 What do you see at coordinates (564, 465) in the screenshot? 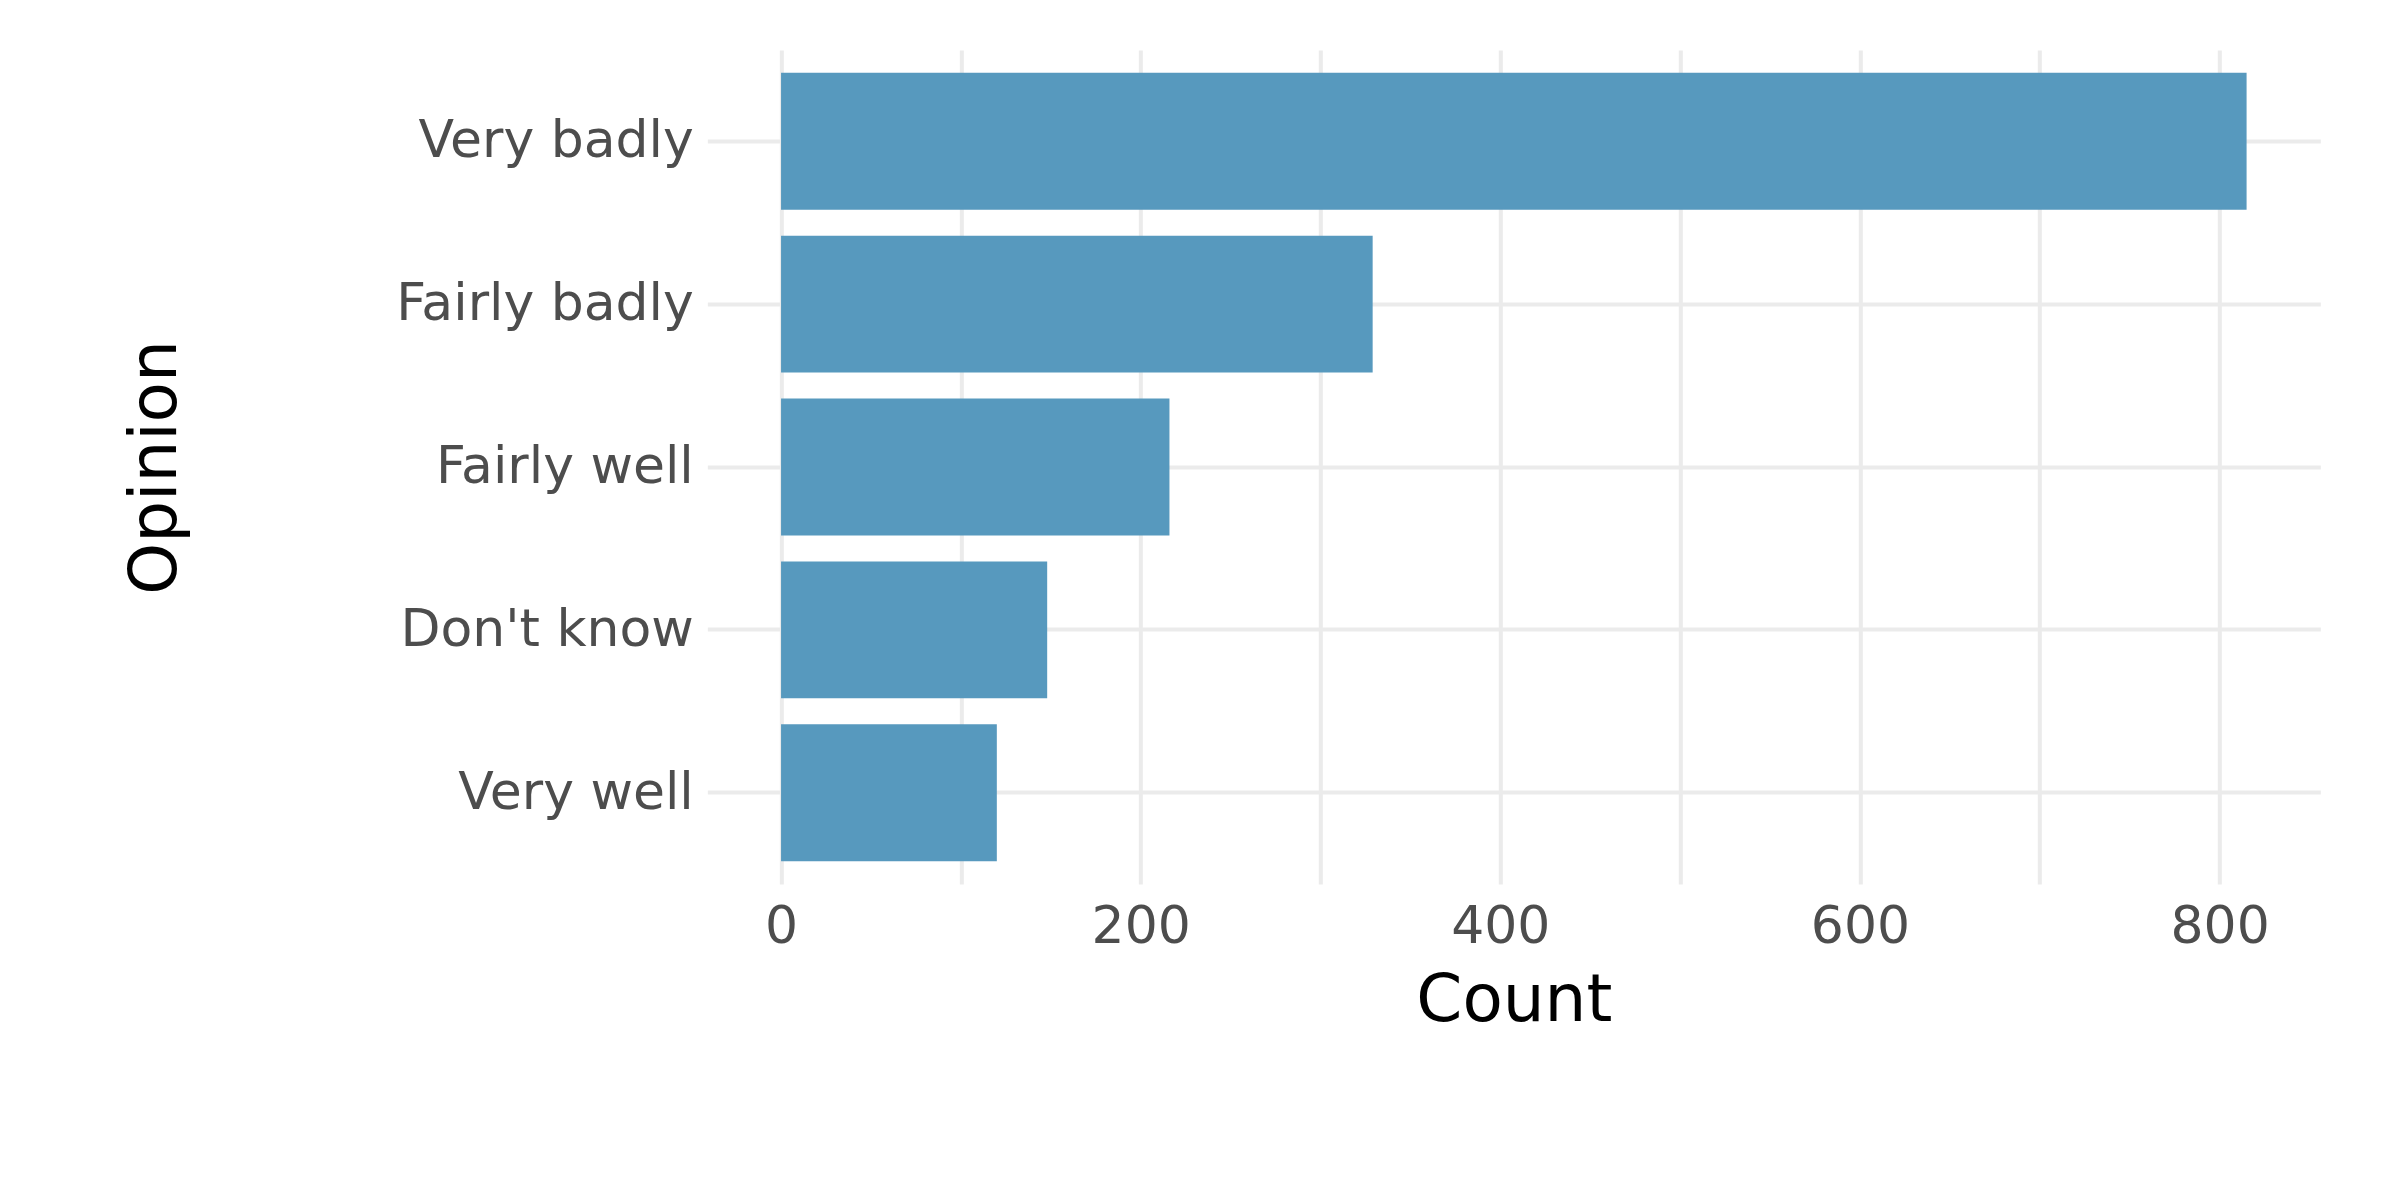
I see `y-tick-label: Fairly well` at bounding box center [564, 465].